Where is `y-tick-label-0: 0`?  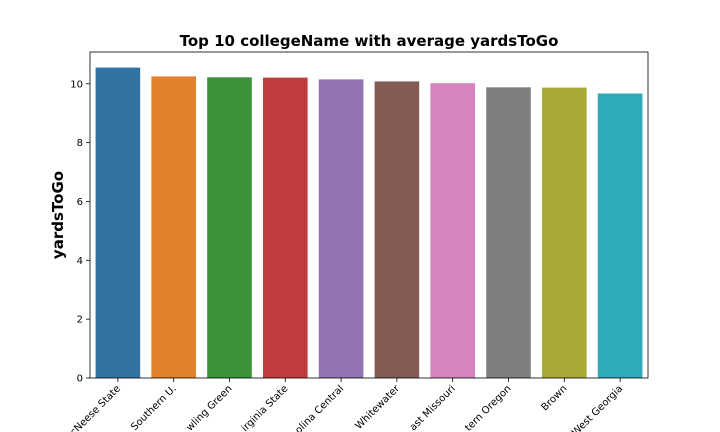 y-tick-label-0: 0 is located at coordinates (80, 379).